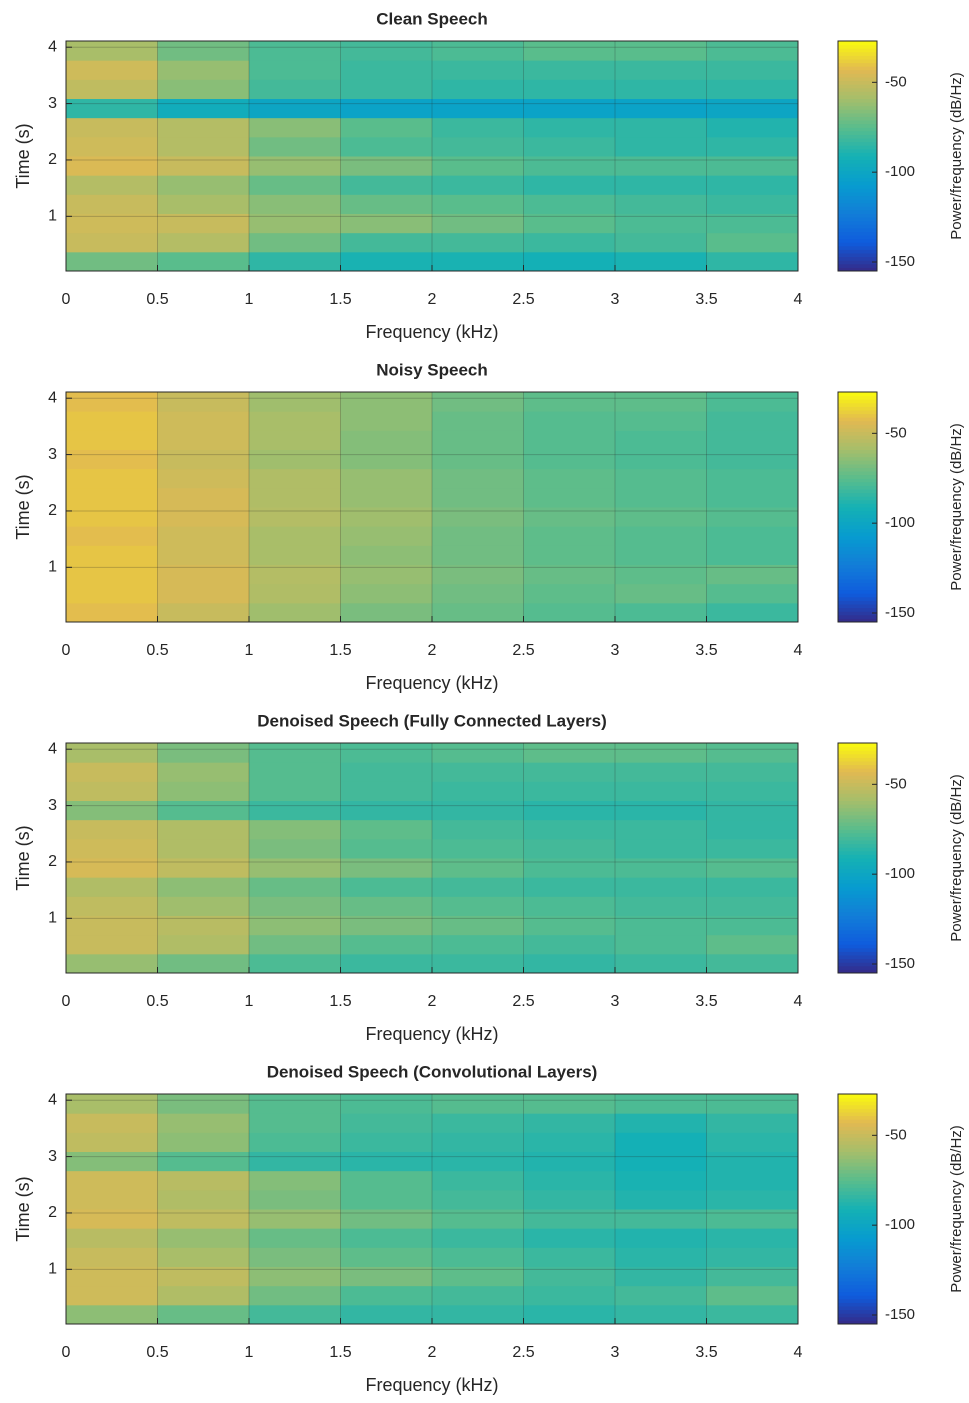  I want to click on x-tick-label: 2.5, so click(523, 299).